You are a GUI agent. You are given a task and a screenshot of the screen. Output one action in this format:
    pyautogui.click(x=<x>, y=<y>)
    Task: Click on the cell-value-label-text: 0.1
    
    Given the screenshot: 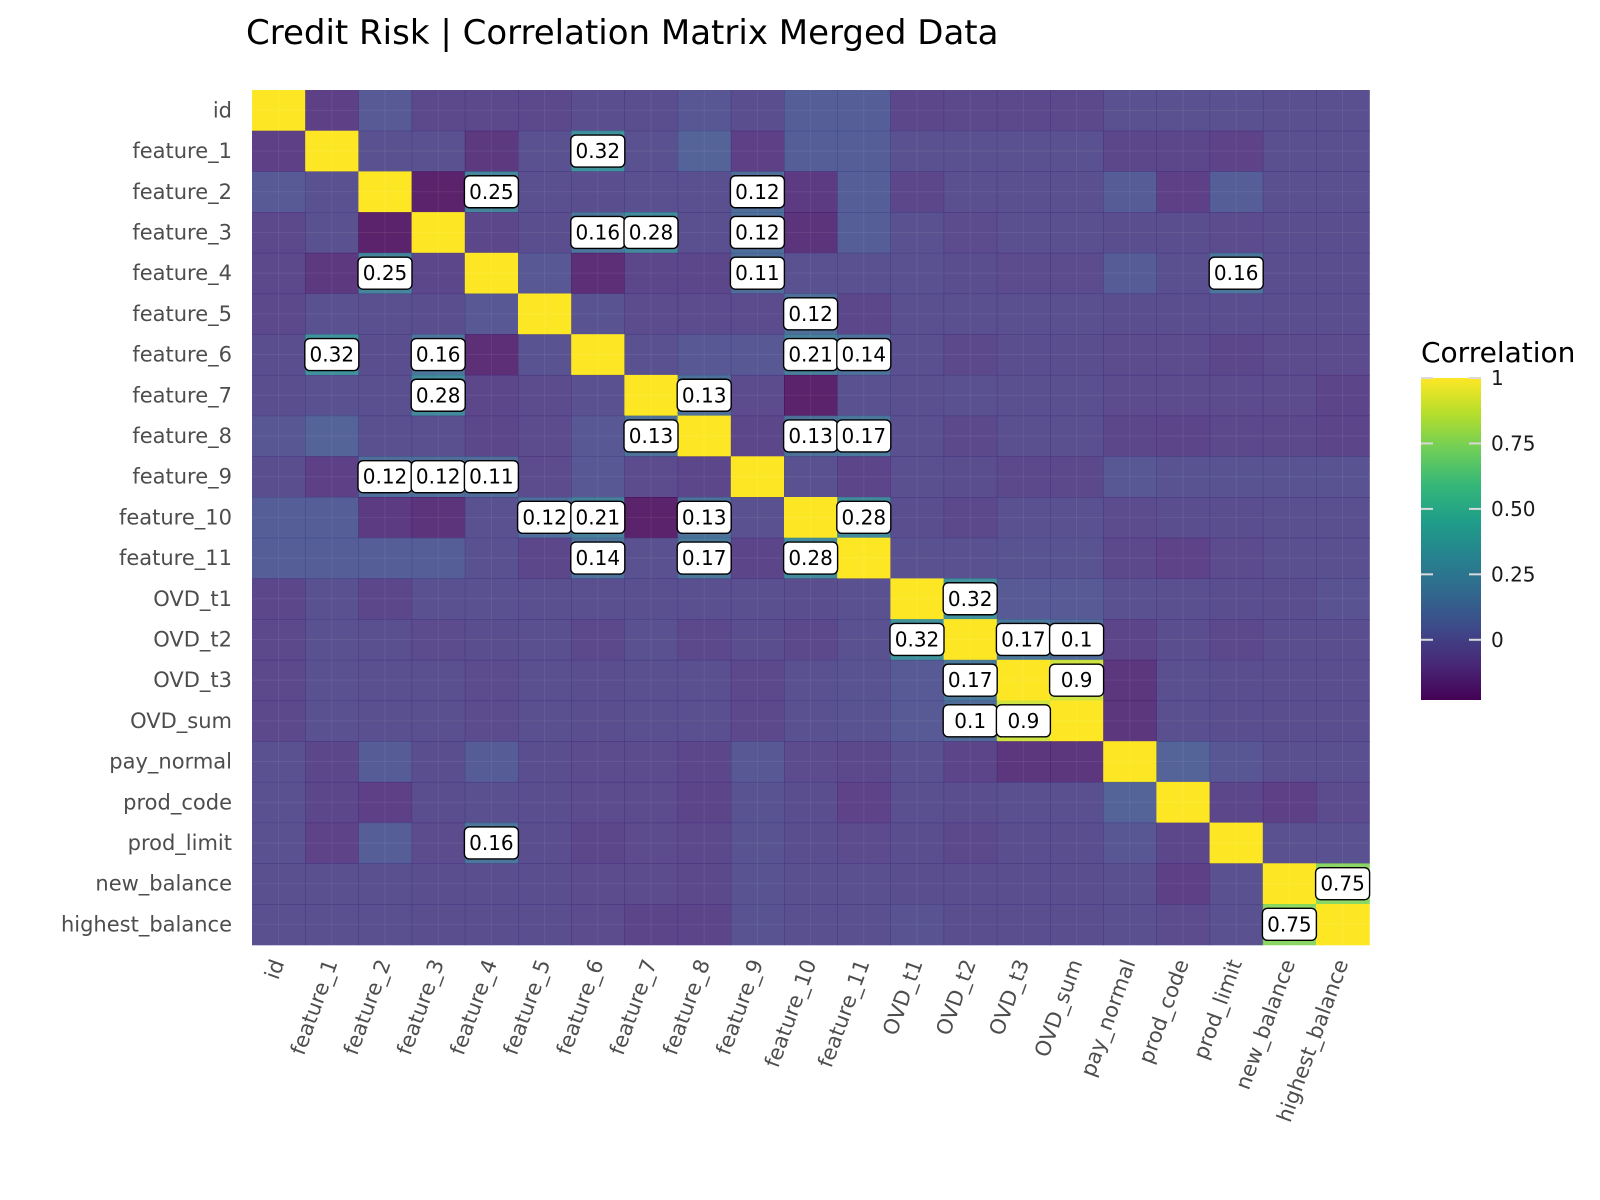 What is the action you would take?
    pyautogui.click(x=1077, y=639)
    